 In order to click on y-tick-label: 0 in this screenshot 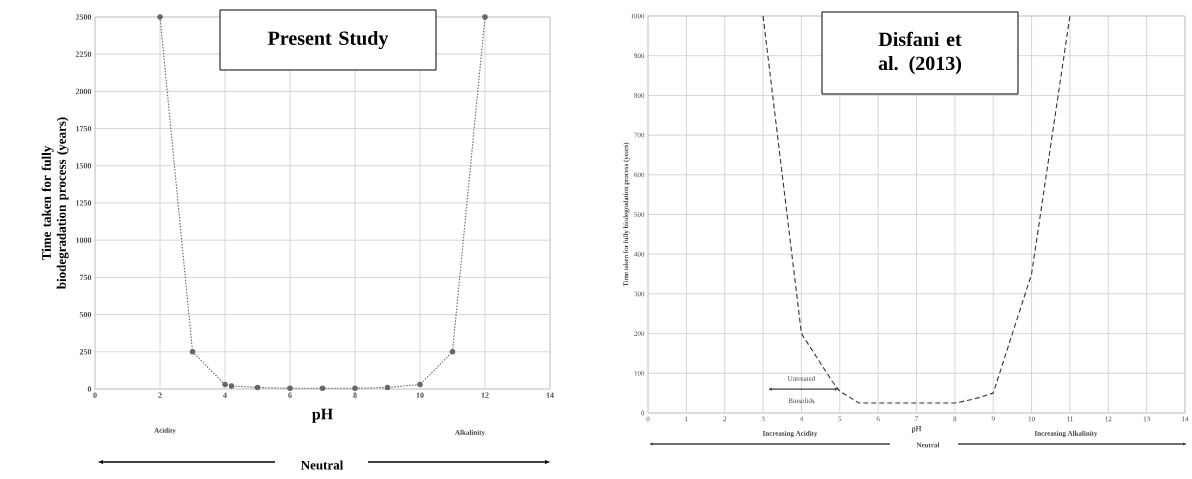, I will do `click(89, 389)`.